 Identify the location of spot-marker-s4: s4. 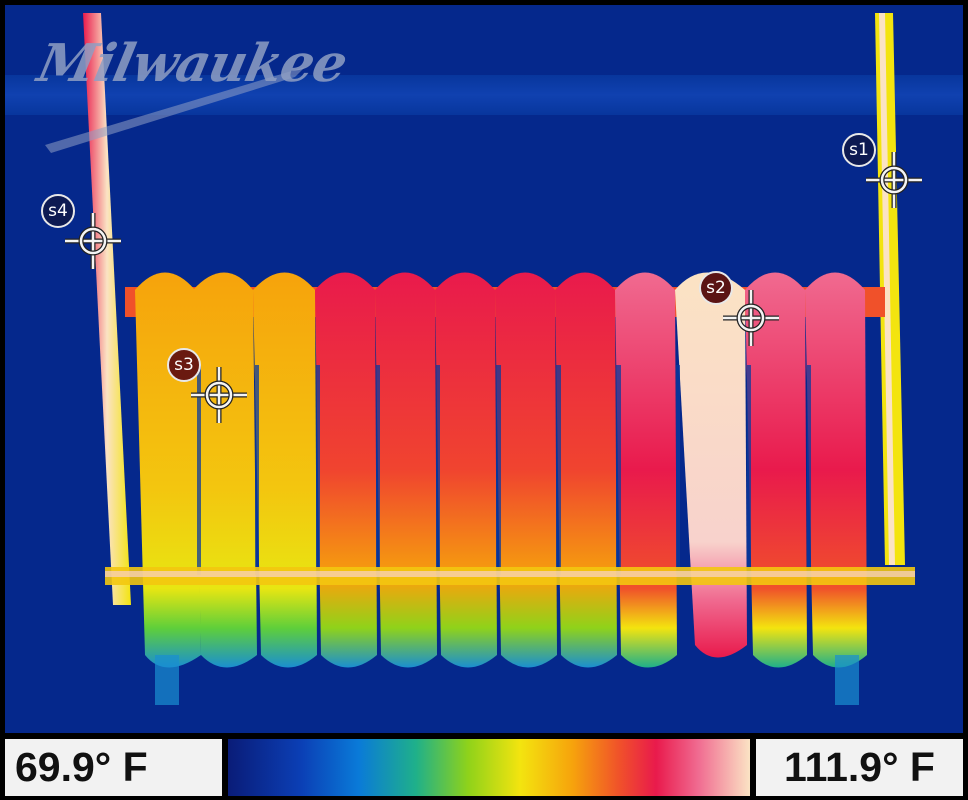
(81, 231).